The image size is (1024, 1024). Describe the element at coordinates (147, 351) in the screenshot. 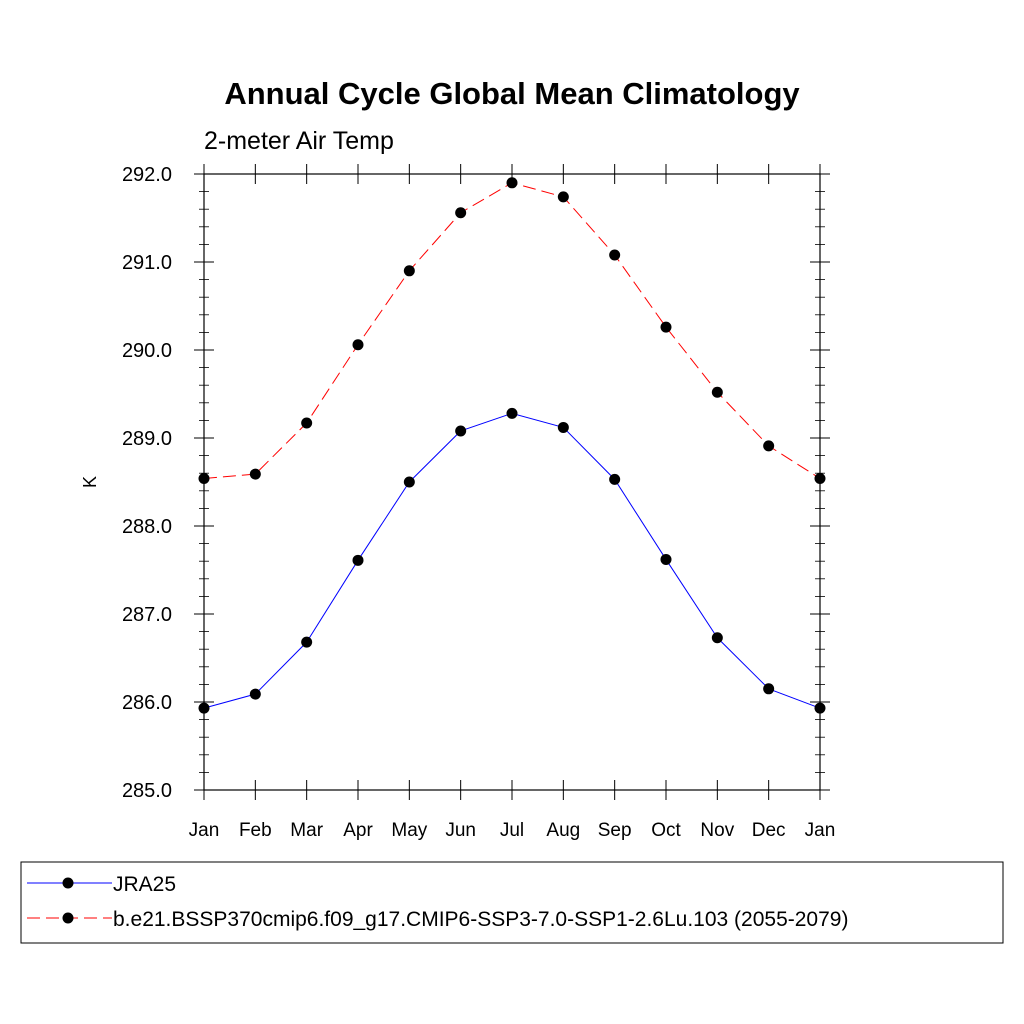

I see `y-tick-label: 290.0` at that location.